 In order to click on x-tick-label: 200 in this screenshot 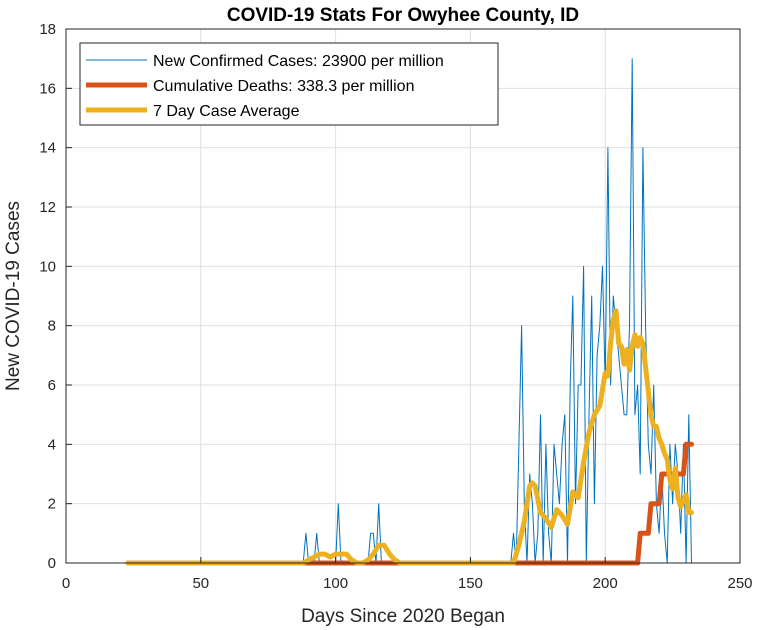, I will do `click(605, 583)`.